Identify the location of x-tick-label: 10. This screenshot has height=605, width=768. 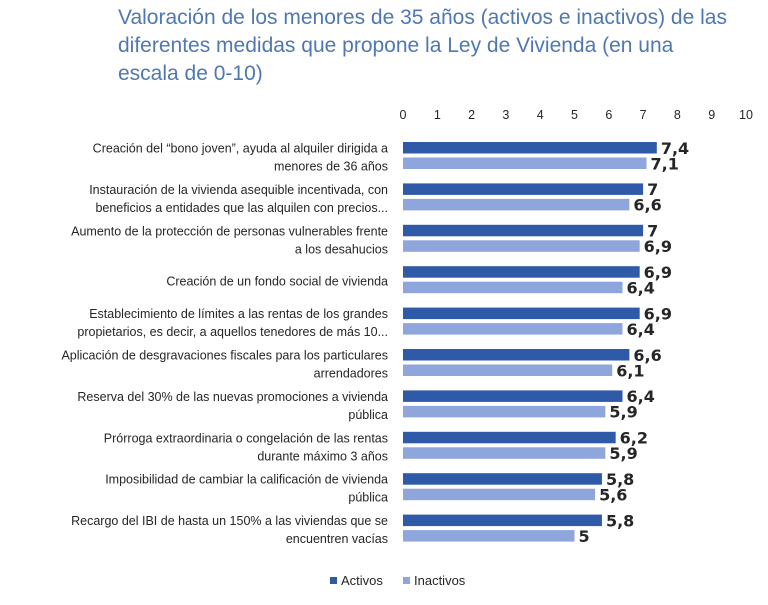
(746, 115).